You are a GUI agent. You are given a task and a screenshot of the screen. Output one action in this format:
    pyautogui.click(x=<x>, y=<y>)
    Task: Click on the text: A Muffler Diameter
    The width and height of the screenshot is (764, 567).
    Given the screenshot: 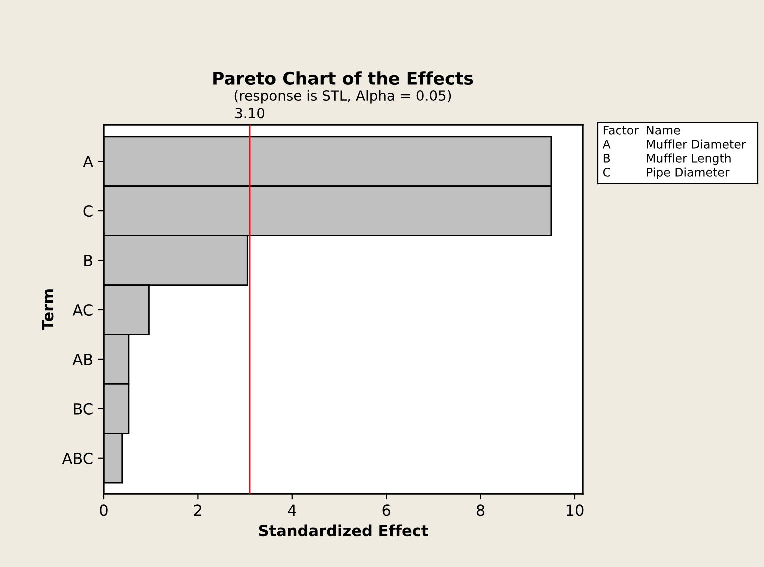 What is the action you would take?
    pyautogui.click(x=674, y=144)
    